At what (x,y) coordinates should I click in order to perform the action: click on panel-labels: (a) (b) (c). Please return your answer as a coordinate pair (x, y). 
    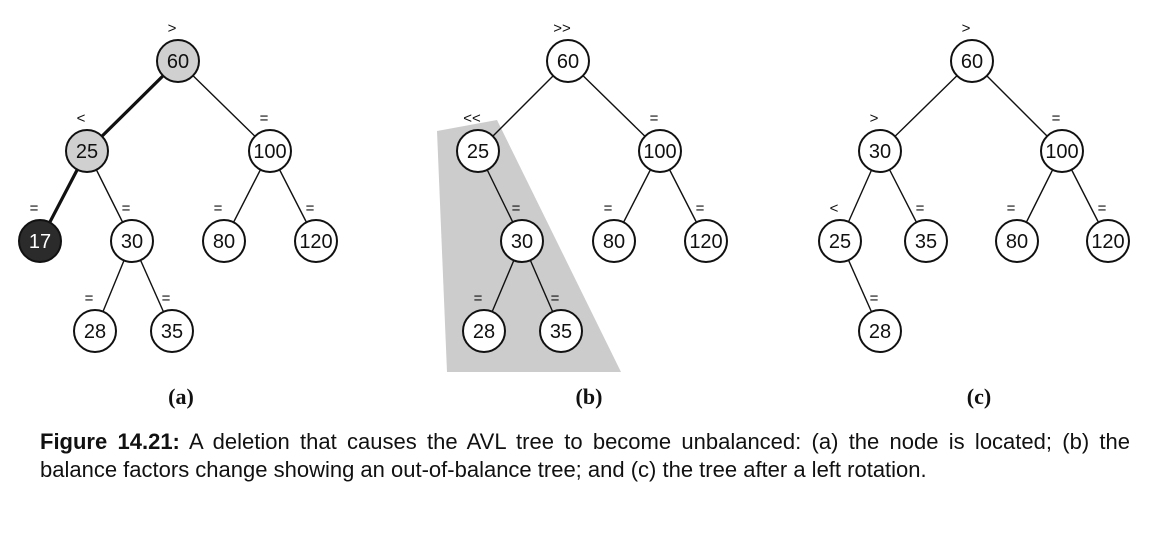
    Looking at the image, I should click on (579, 396).